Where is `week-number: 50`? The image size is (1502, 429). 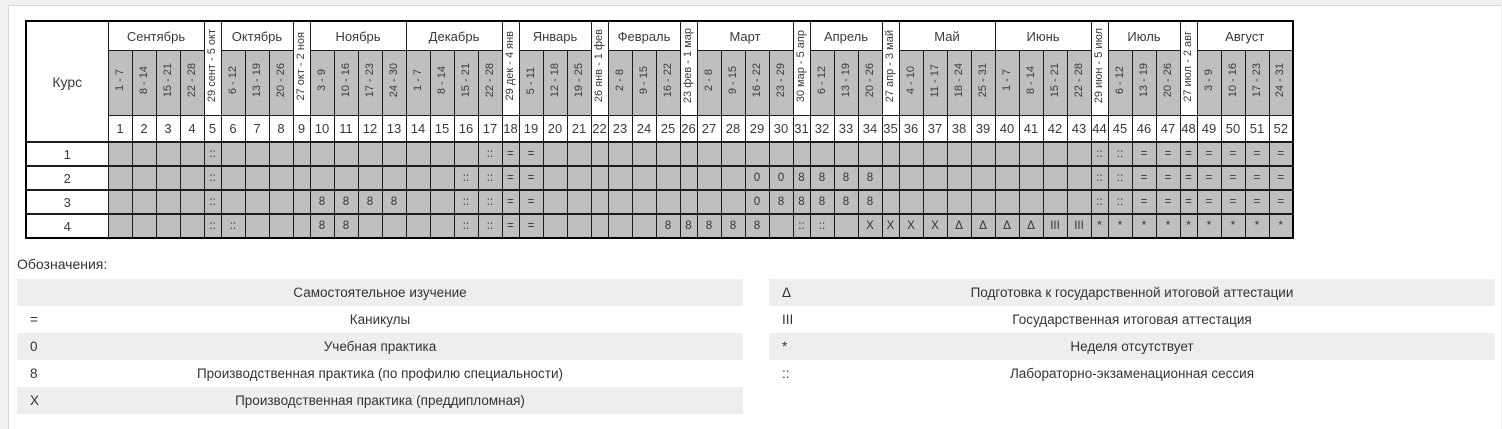 week-number: 50 is located at coordinates (1233, 129).